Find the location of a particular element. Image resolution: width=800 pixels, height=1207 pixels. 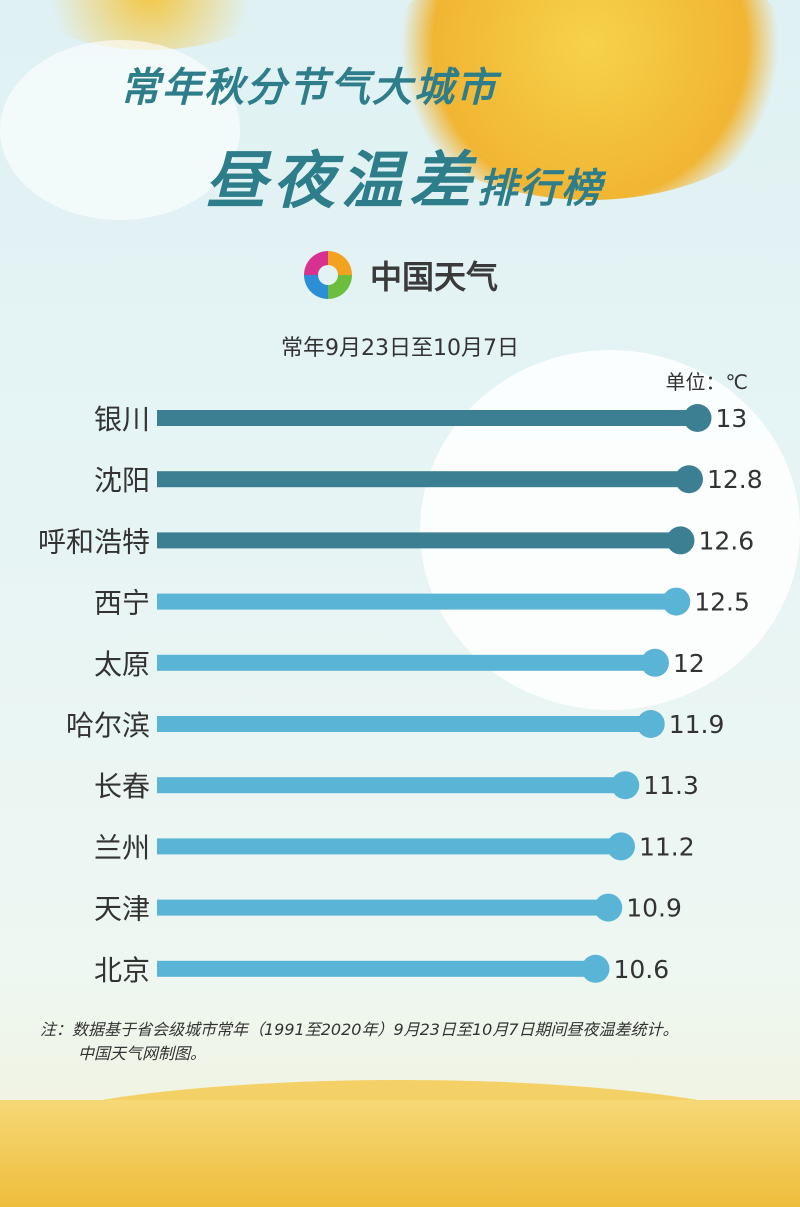

category-label: 呼和浩特 is located at coordinates (94, 541).